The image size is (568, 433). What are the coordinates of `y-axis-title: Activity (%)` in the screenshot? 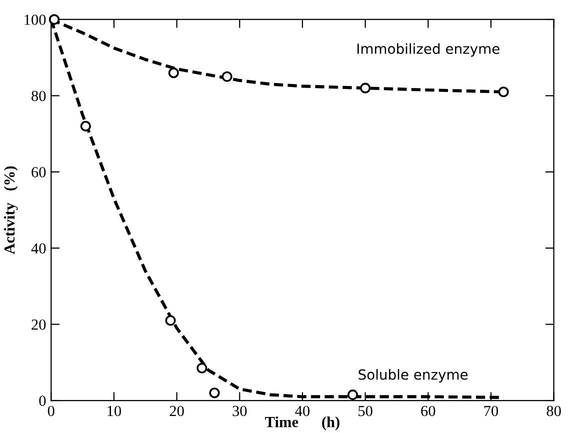 It's located at (11, 210).